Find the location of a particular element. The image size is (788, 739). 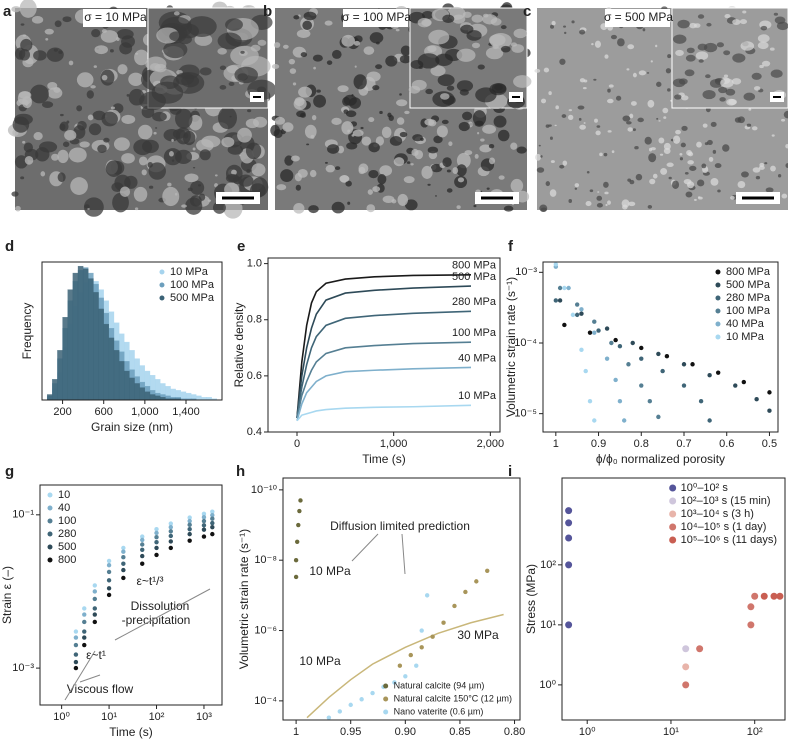

x-tick-label: 10⁰ is located at coordinates (587, 732).